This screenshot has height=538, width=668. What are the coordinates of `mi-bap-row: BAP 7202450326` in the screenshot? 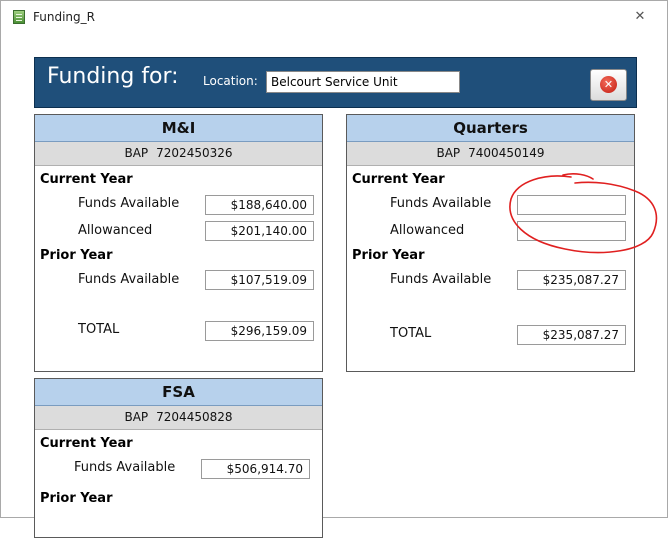 It's located at (178, 154).